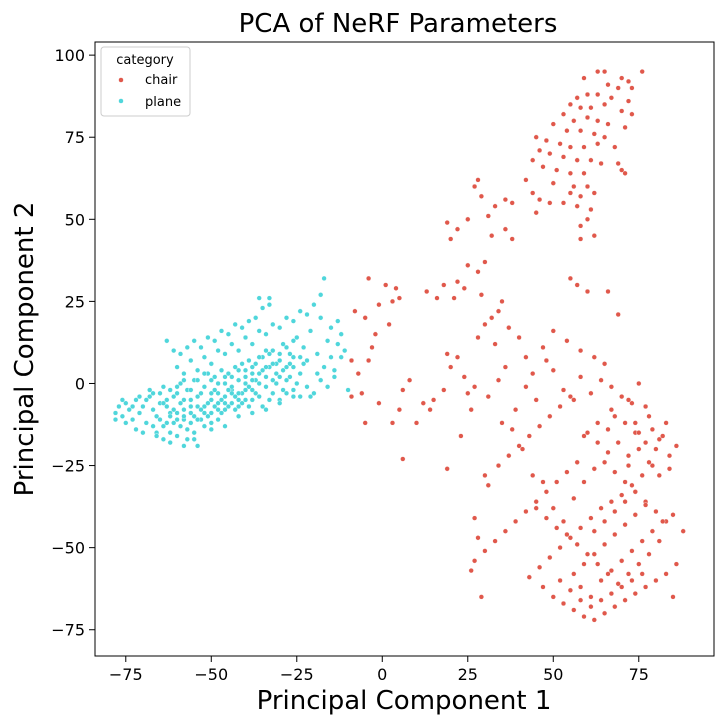  What do you see at coordinates (25, 349) in the screenshot?
I see `y-axis-label: Principal Component 2` at bounding box center [25, 349].